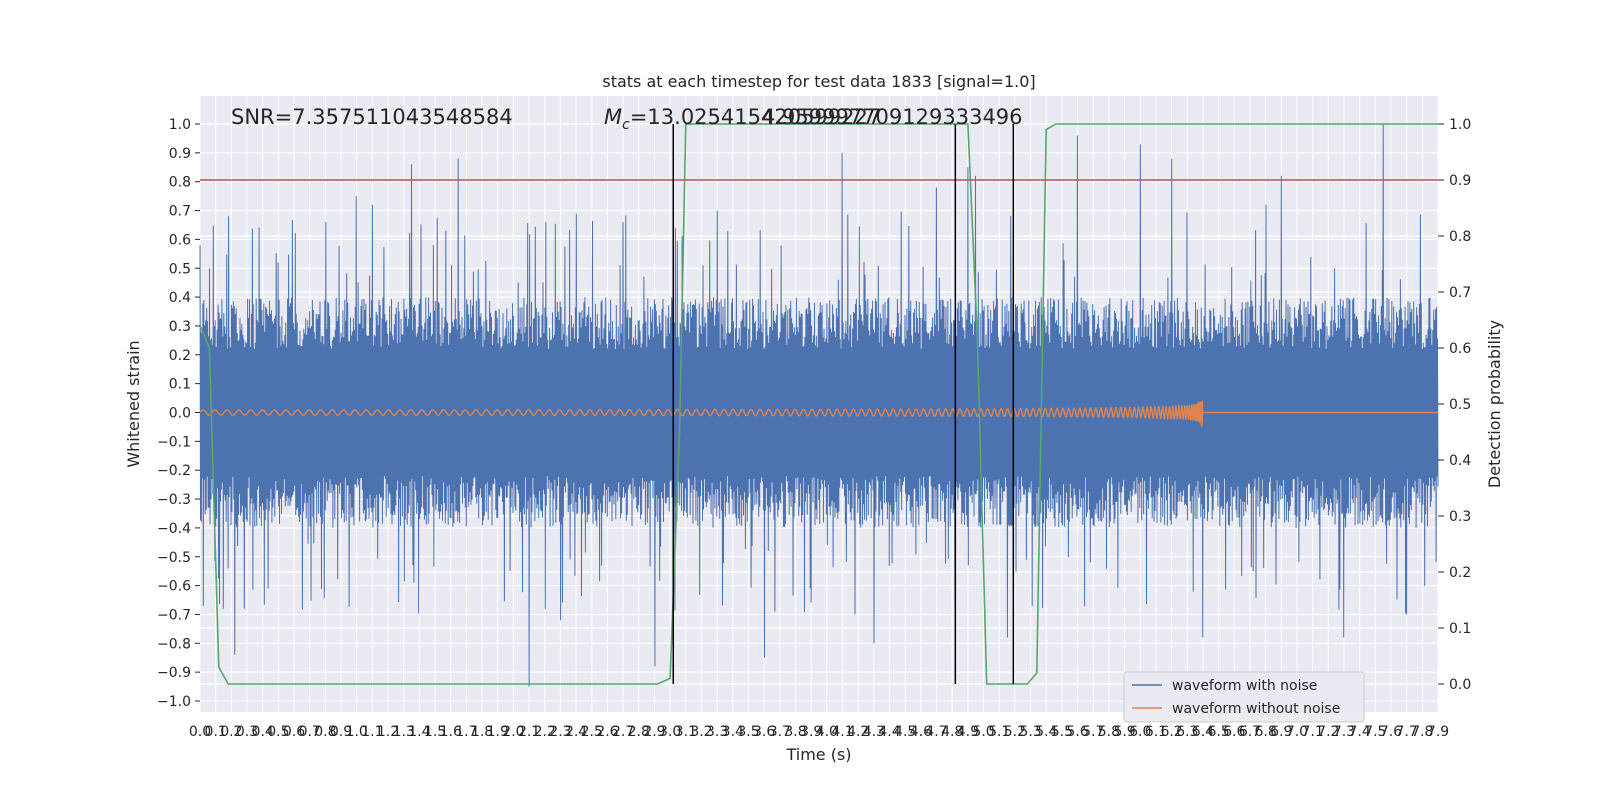 Image resolution: width=1600 pixels, height=800 pixels. Describe the element at coordinates (498, 732) in the screenshot. I see `x-tick-label: 1.9` at that location.